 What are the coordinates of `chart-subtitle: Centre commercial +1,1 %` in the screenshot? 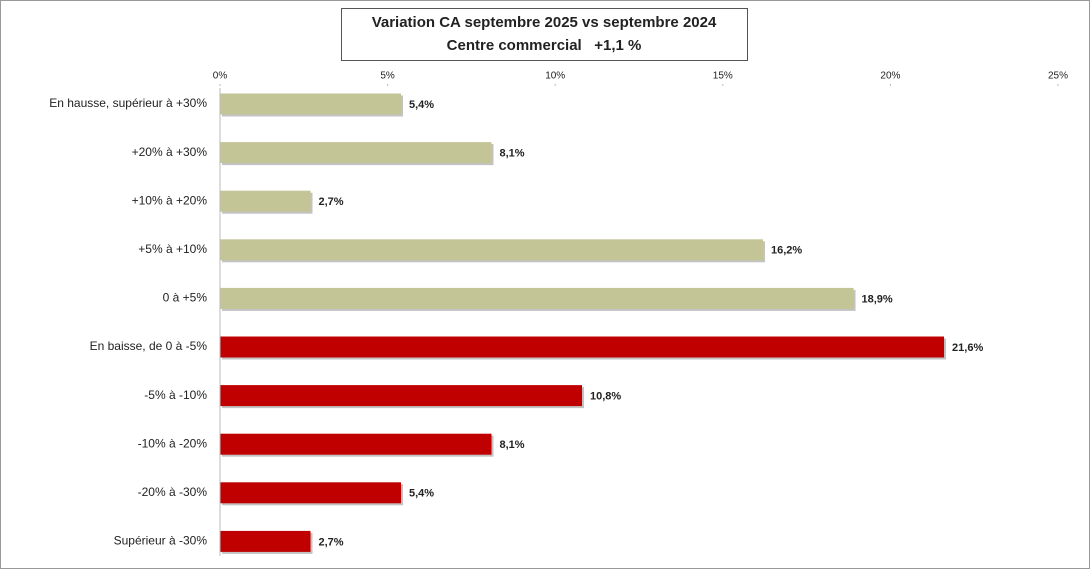 It's located at (544, 45).